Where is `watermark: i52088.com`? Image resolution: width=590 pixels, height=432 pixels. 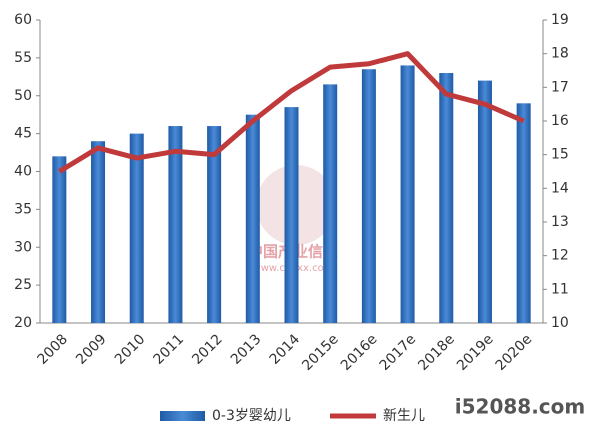 watermark: i52088.com is located at coordinates (520, 407).